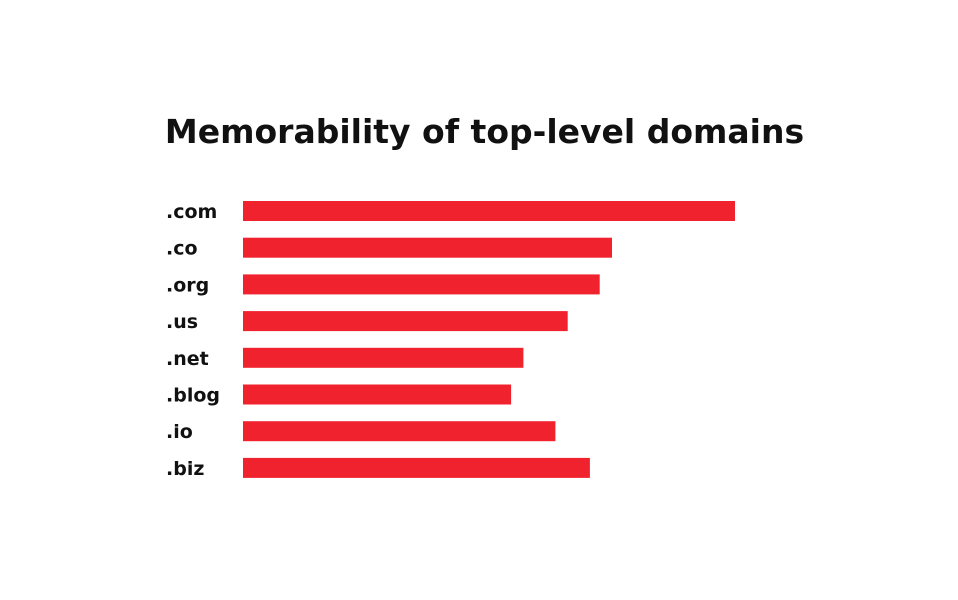 This screenshot has height=600, width=958. Describe the element at coordinates (191, 212) in the screenshot. I see `category-label-com: .com` at that location.